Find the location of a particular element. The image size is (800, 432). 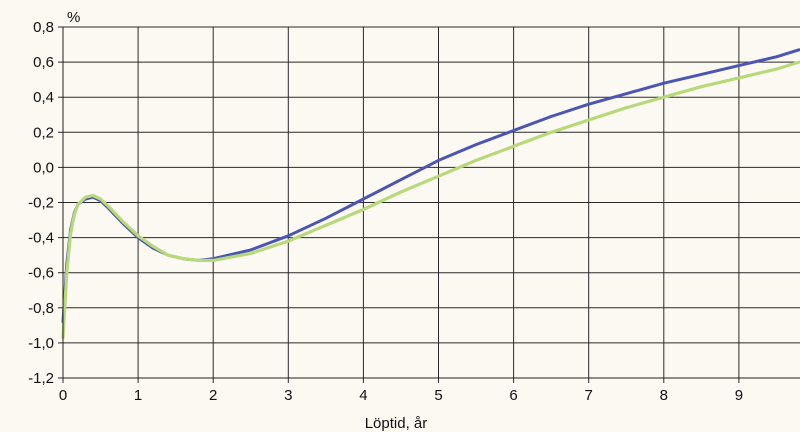

y-tick-label: -1,2 is located at coordinates (41, 378).